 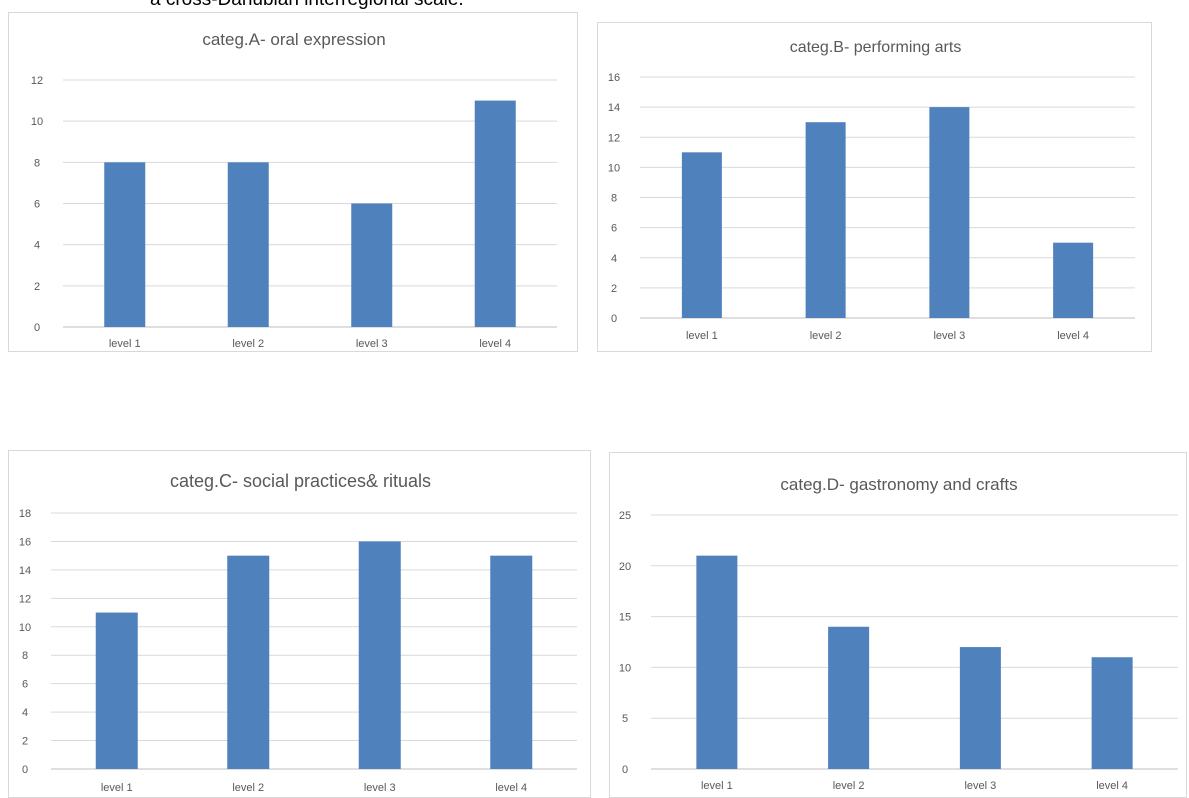 What do you see at coordinates (307, 5) in the screenshot?
I see `cut-off-caption: a cross-Danubian interregional scale.` at bounding box center [307, 5].